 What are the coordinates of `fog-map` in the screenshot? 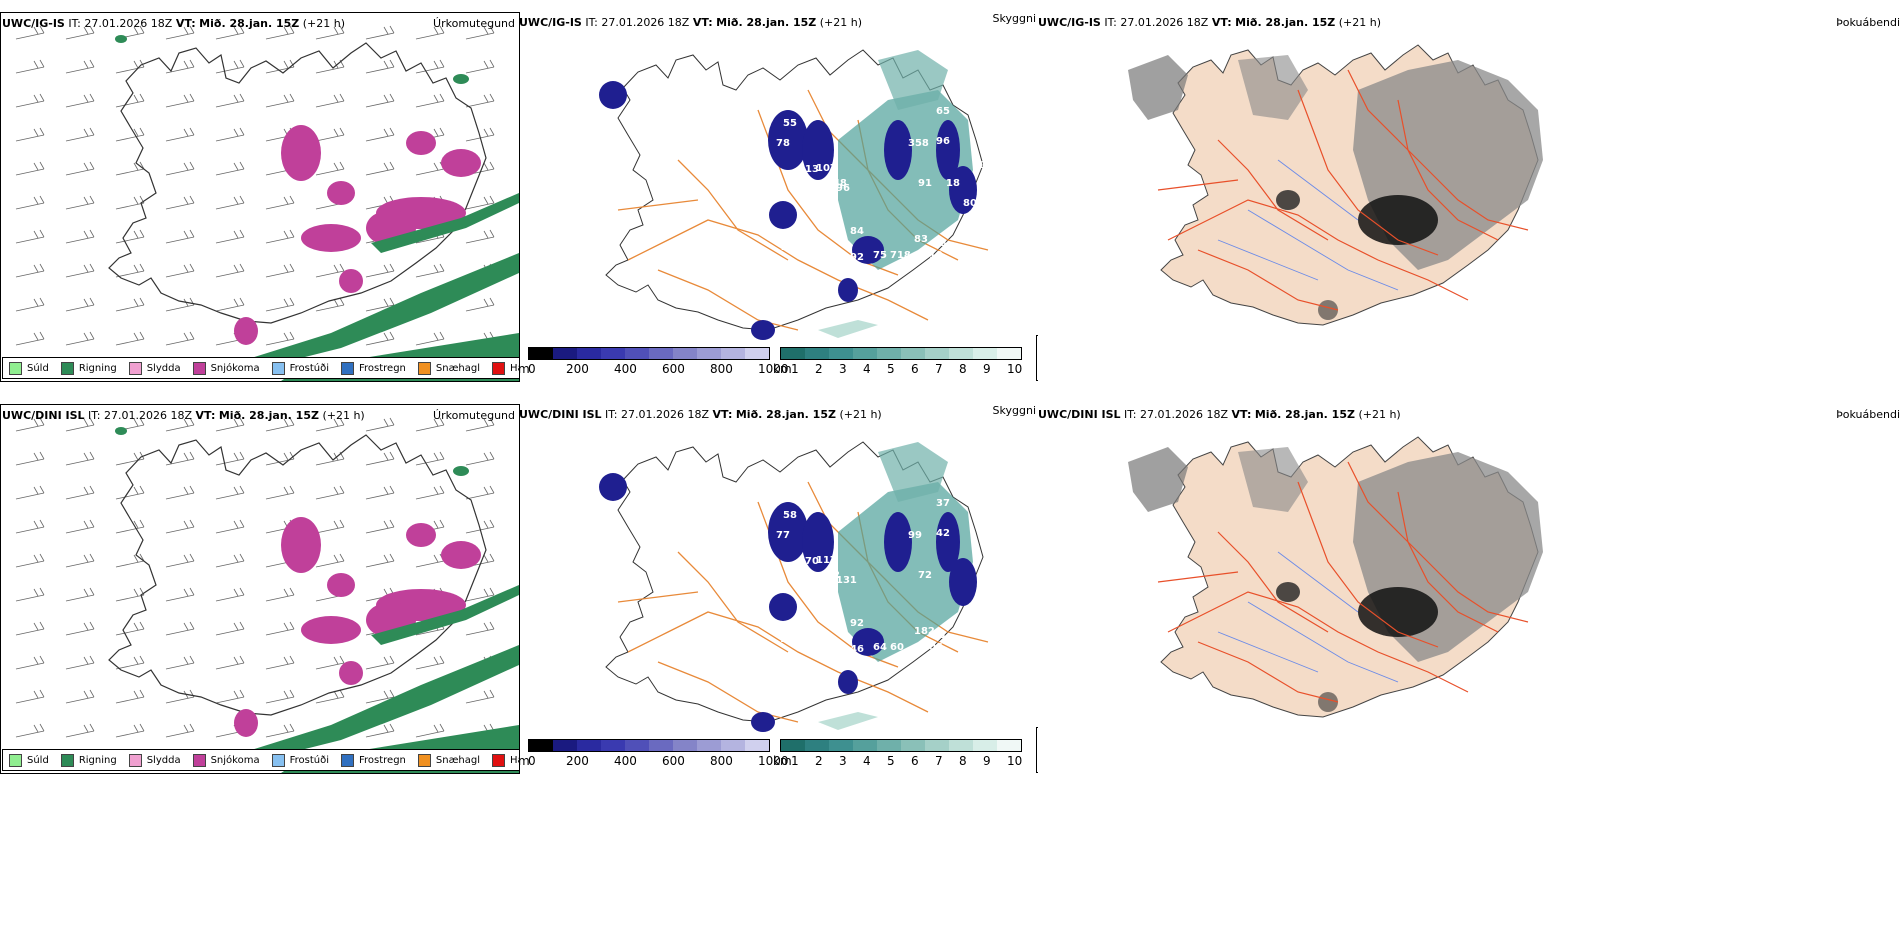 It's located at (1335, 185).